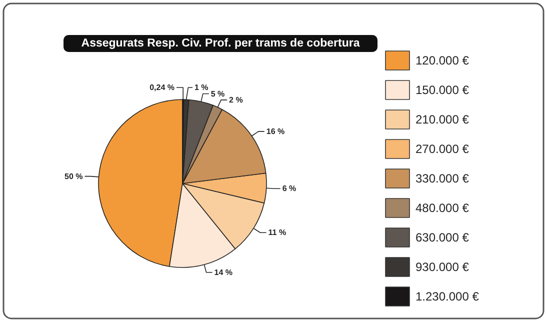 This screenshot has width=546, height=321. Describe the element at coordinates (443, 90) in the screenshot. I see `legend-label: 150.000 €` at that location.